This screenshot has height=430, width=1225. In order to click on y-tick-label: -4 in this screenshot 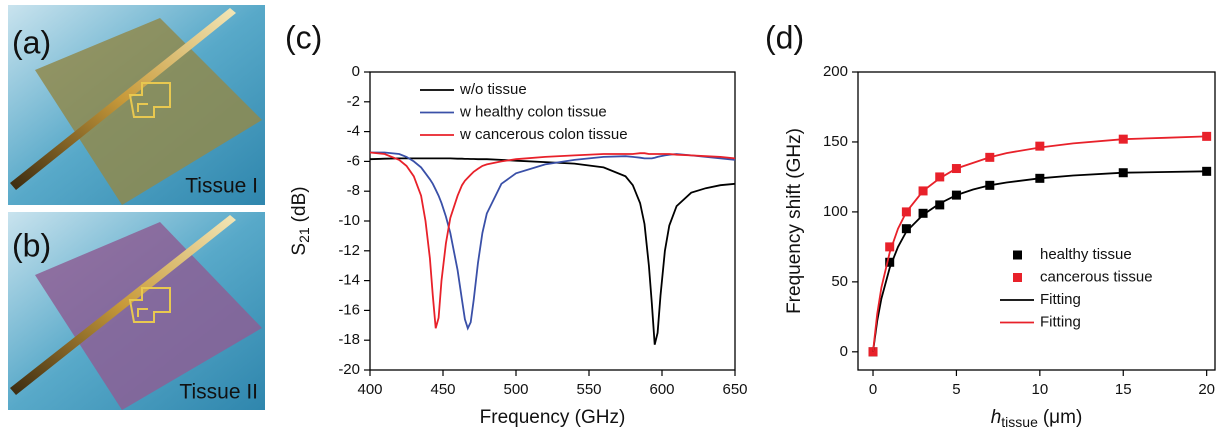, I will do `click(353, 131)`.